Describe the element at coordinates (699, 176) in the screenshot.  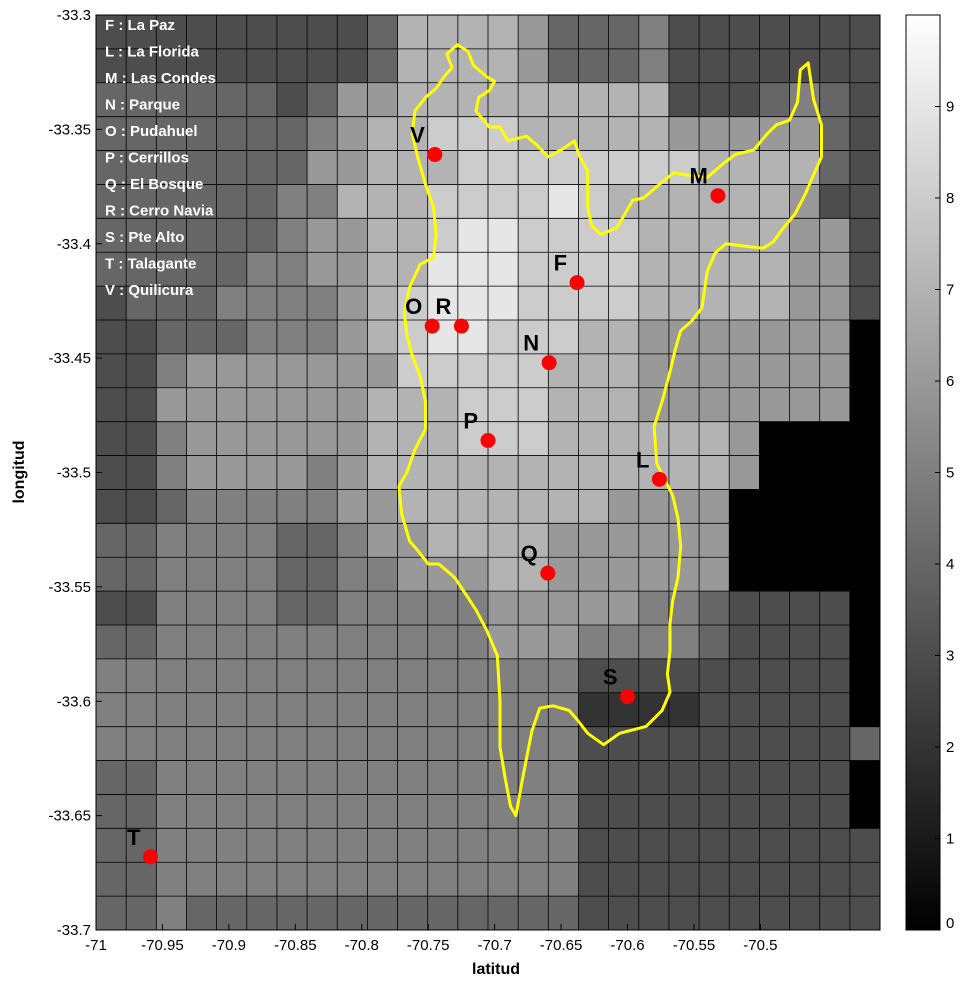
I see `site-label: M` at that location.